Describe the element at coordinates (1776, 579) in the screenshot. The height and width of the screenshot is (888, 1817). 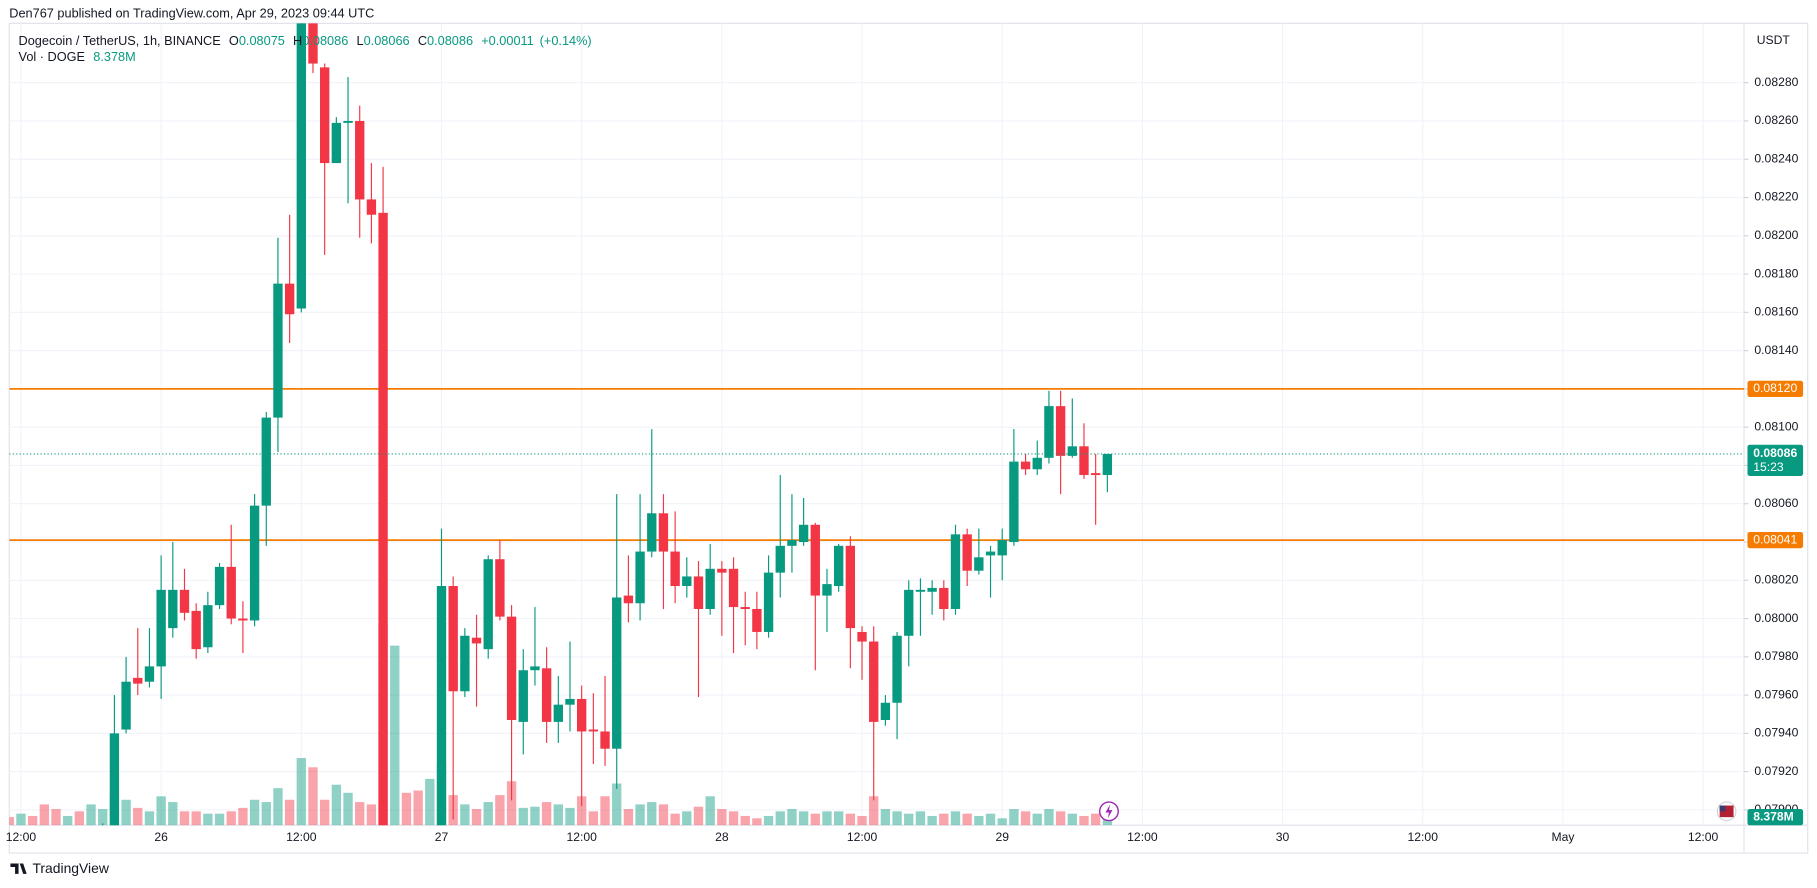
I see `y-tick-label: 0.08020` at that location.